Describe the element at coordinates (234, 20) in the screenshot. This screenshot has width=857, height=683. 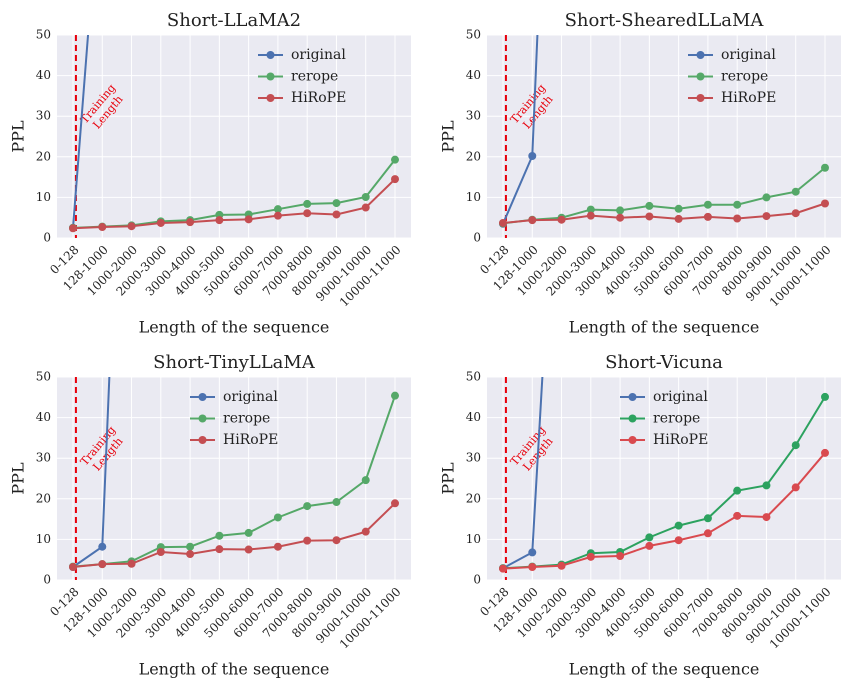
I see `chart-title: Short-LLaMA2` at that location.